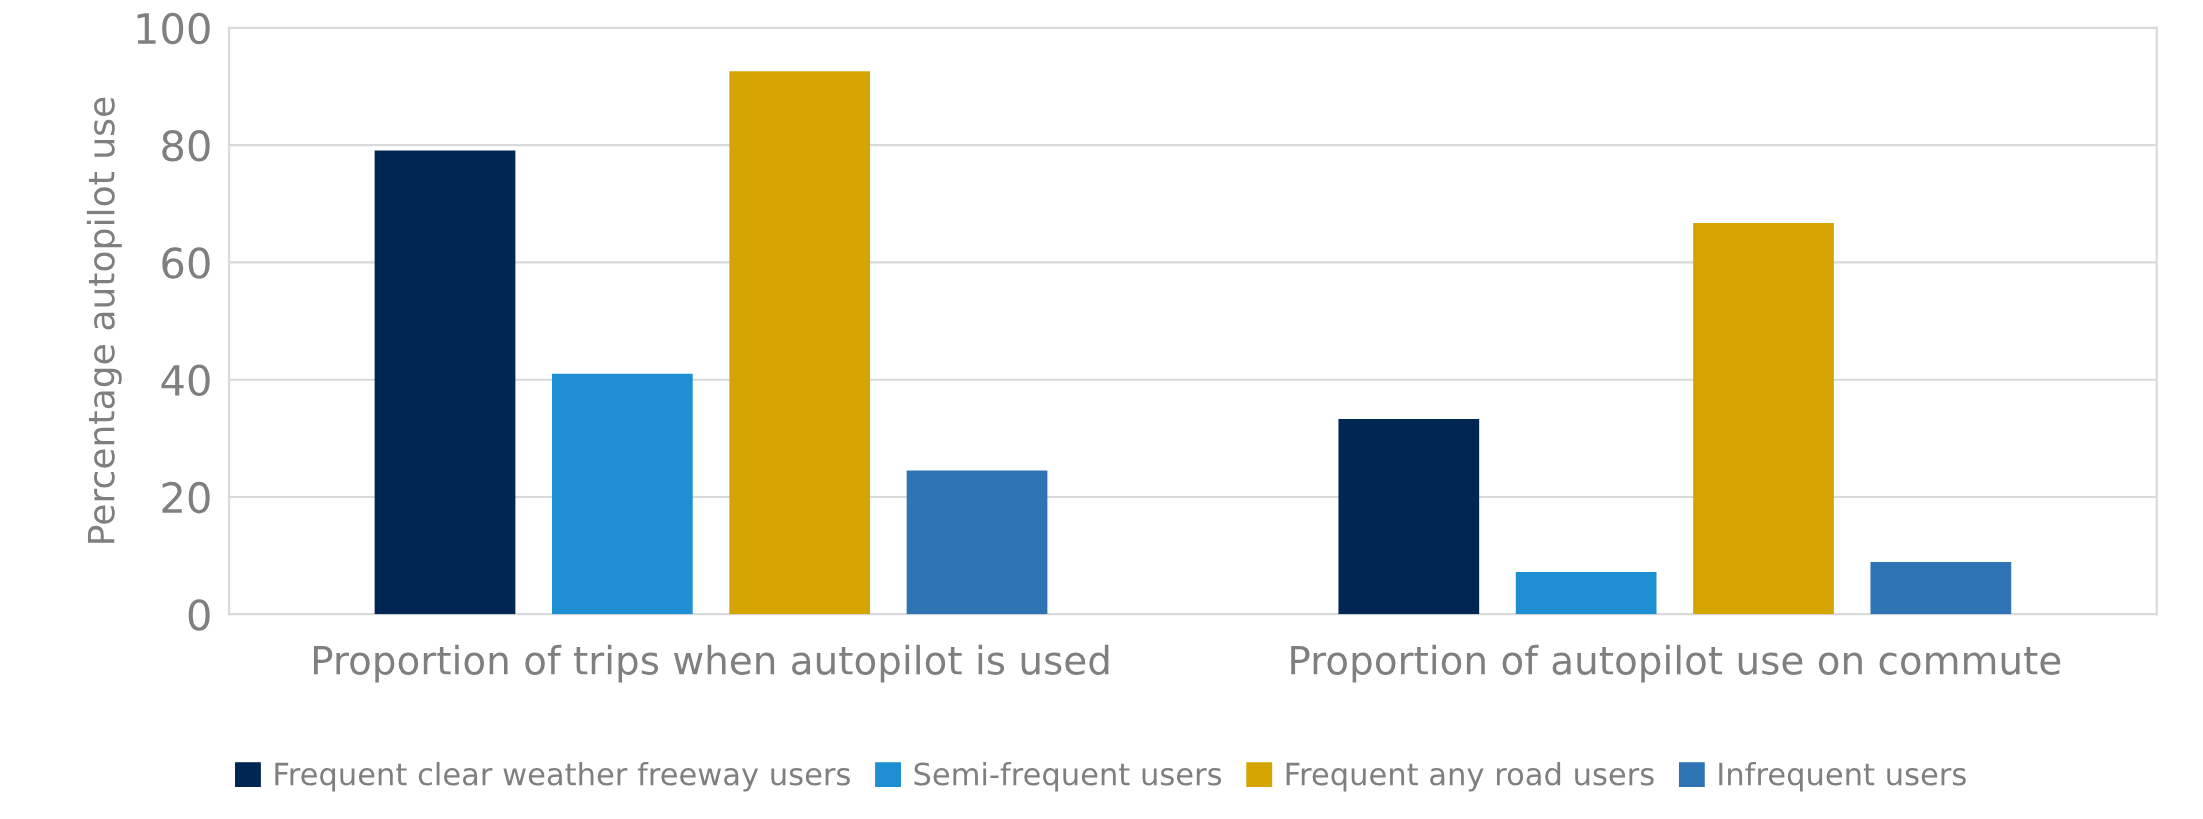 The image size is (2203, 819). Describe the element at coordinates (1068, 776) in the screenshot. I see `legend-label: Semi-frequent users` at that location.